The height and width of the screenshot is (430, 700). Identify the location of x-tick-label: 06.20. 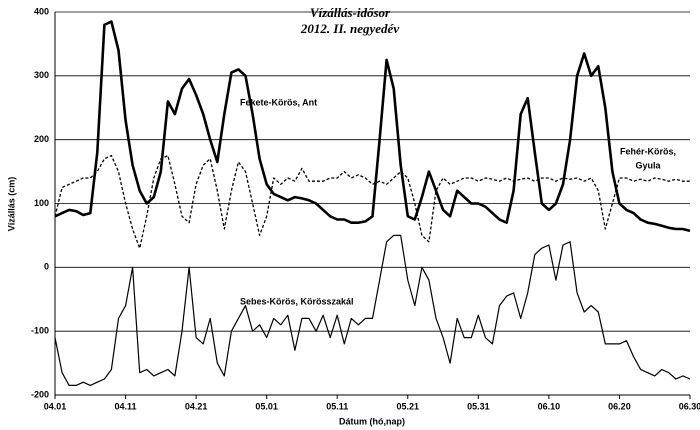
(619, 406).